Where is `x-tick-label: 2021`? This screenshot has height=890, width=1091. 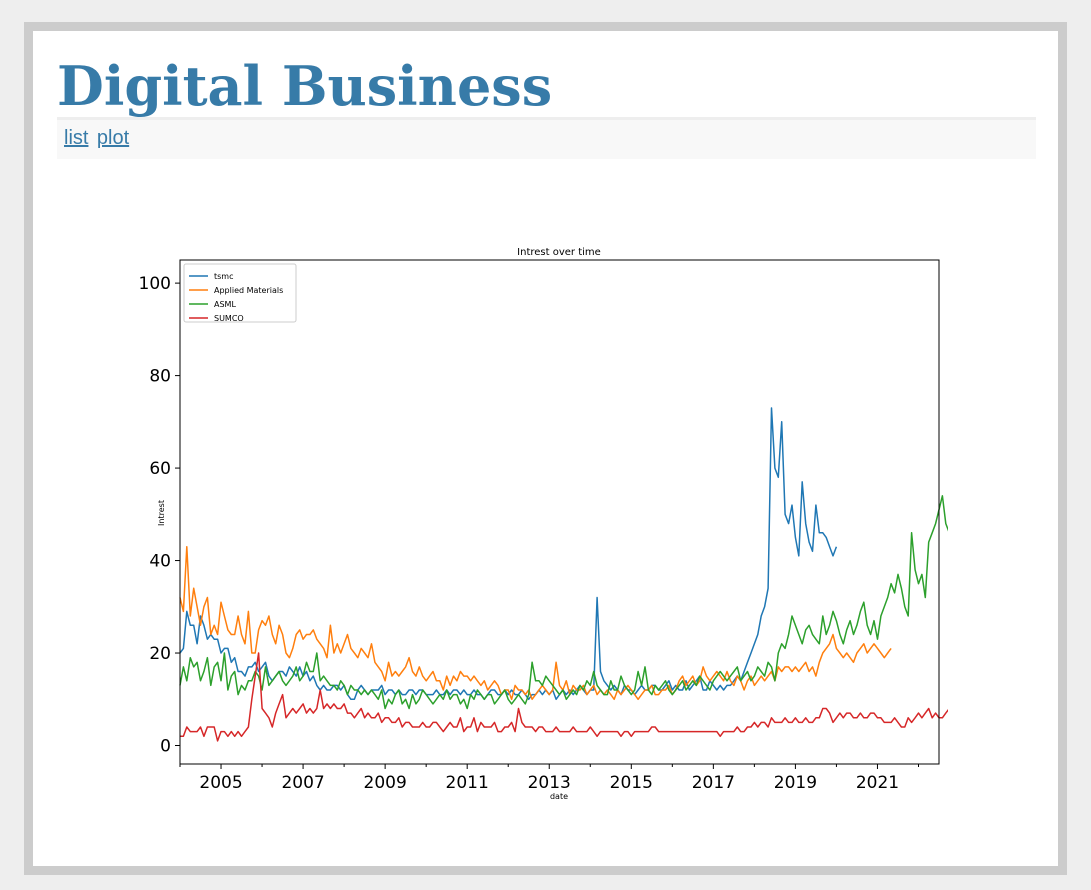 x-tick-label: 2021 is located at coordinates (877, 783).